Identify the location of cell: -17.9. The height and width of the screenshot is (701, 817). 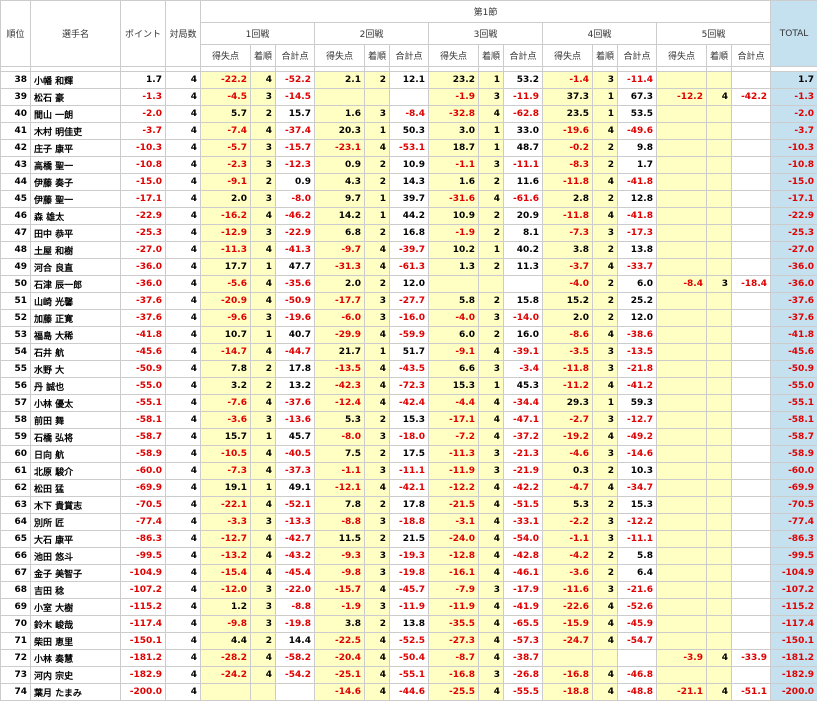
(523, 590).